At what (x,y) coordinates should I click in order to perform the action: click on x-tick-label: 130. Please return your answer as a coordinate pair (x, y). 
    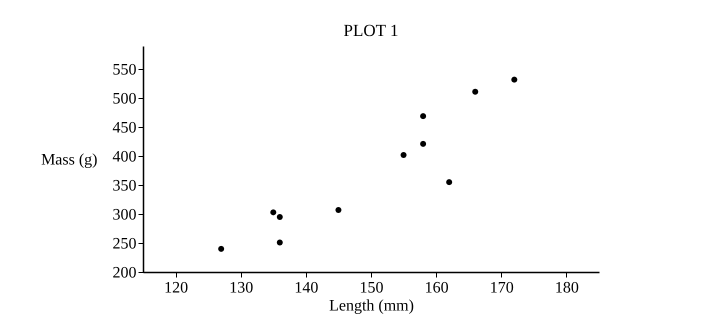
    Looking at the image, I should click on (241, 288).